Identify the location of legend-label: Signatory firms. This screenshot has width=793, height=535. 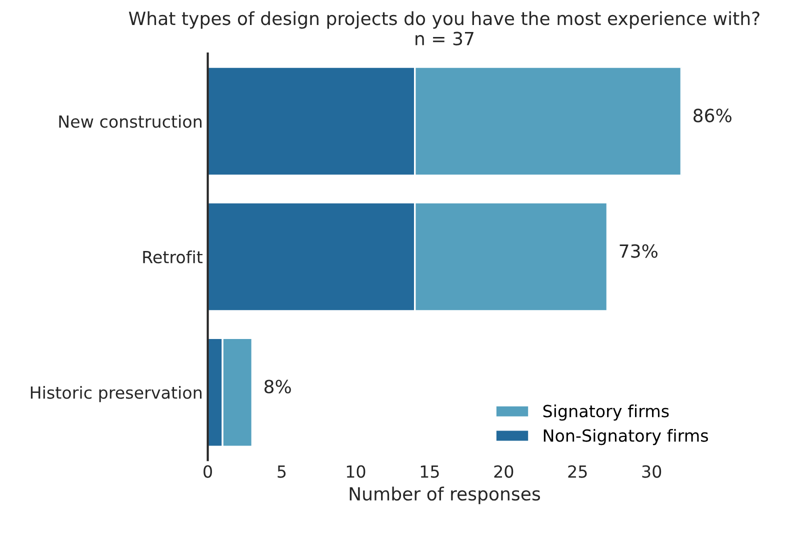
(606, 412).